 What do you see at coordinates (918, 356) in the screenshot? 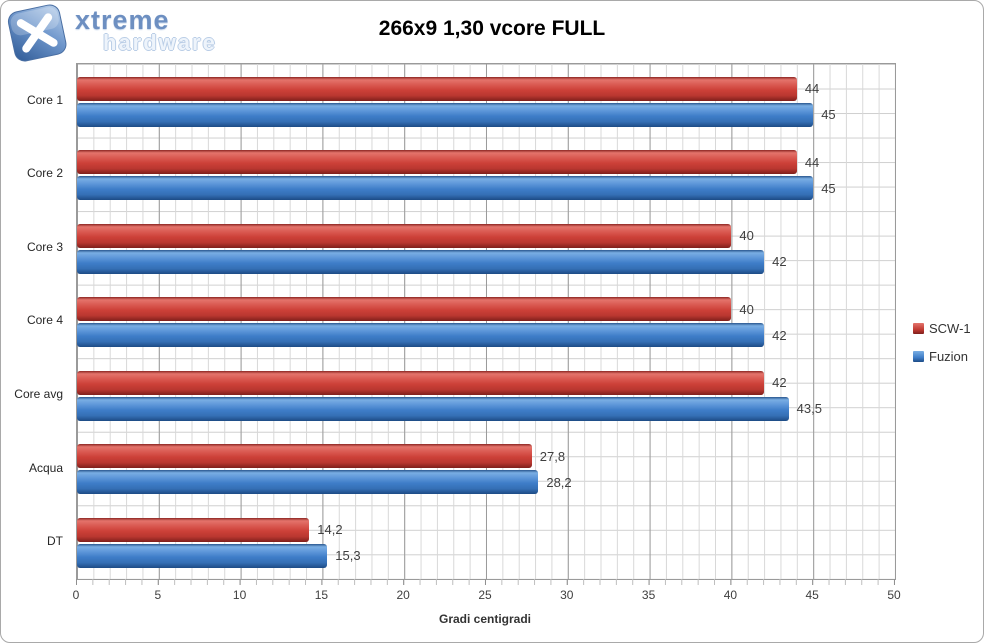
I see `legend-swatch-blue-icon` at bounding box center [918, 356].